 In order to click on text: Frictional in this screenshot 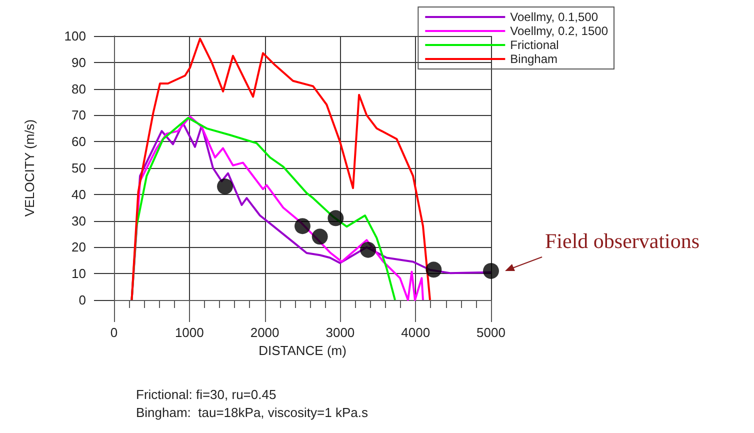, I will do `click(534, 45)`.